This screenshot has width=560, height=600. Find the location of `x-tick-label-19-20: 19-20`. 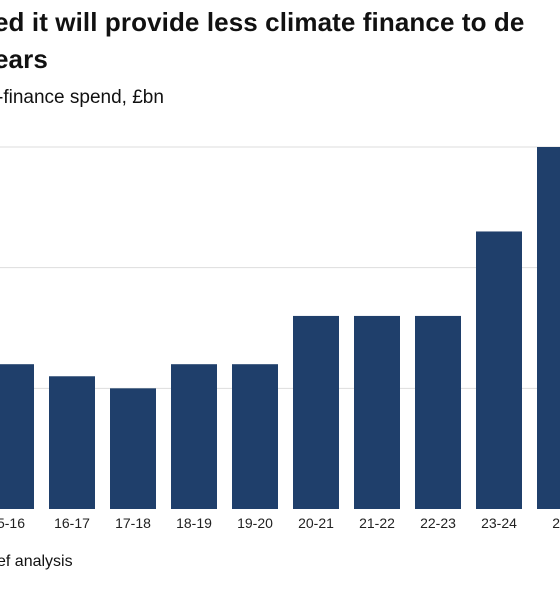

x-tick-label-19-20: 19-20 is located at coordinates (255, 523).